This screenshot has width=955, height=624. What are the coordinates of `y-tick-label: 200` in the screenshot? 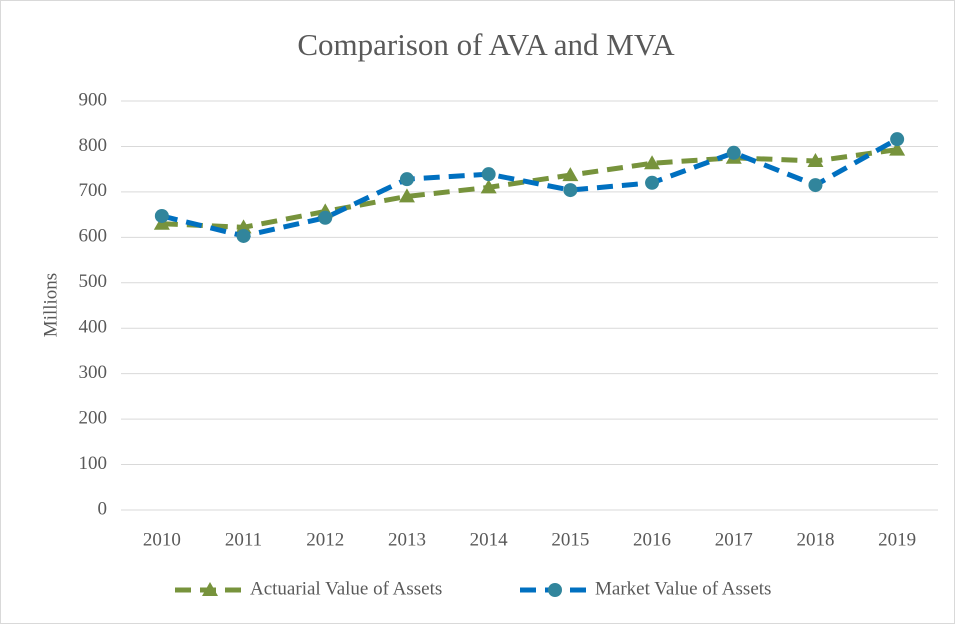 It's located at (93, 417).